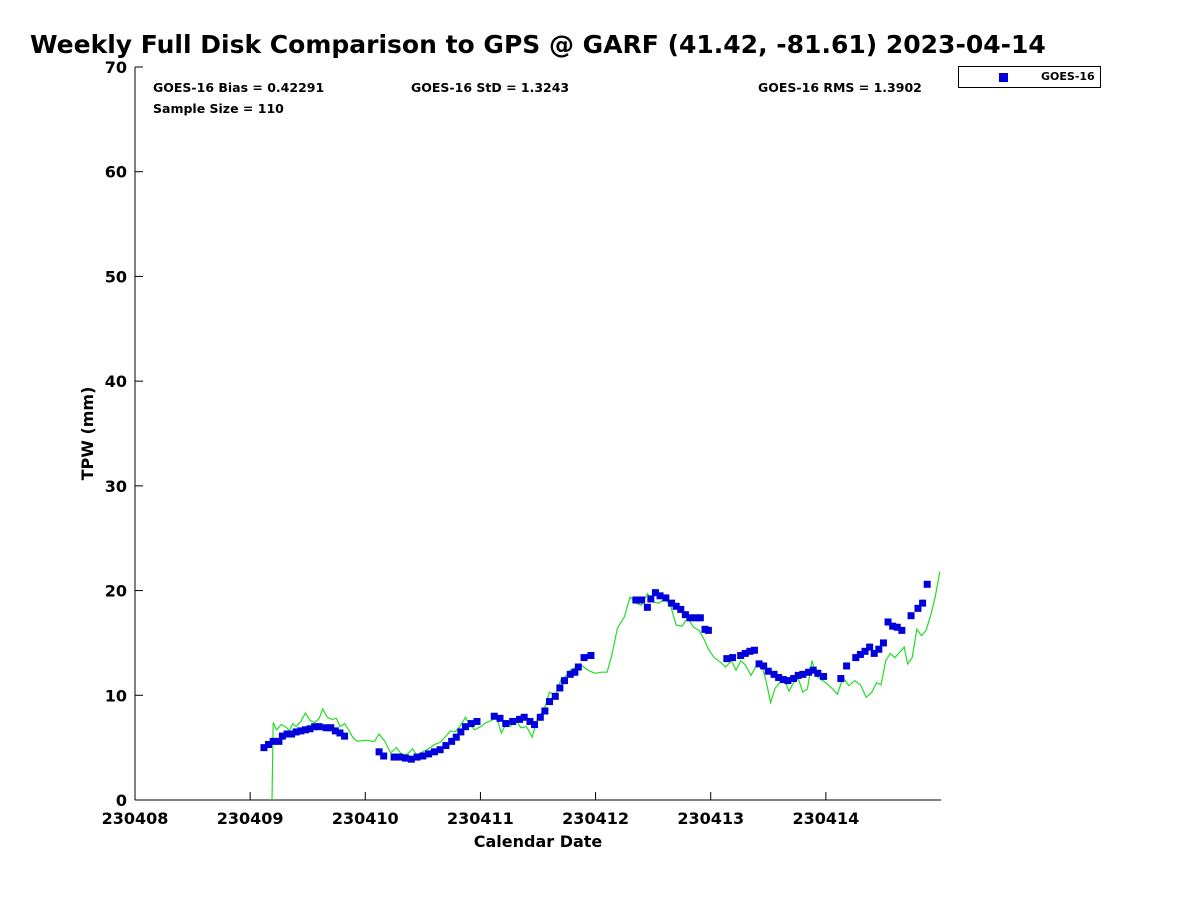  I want to click on x-tick-label: 230414, so click(825, 818).